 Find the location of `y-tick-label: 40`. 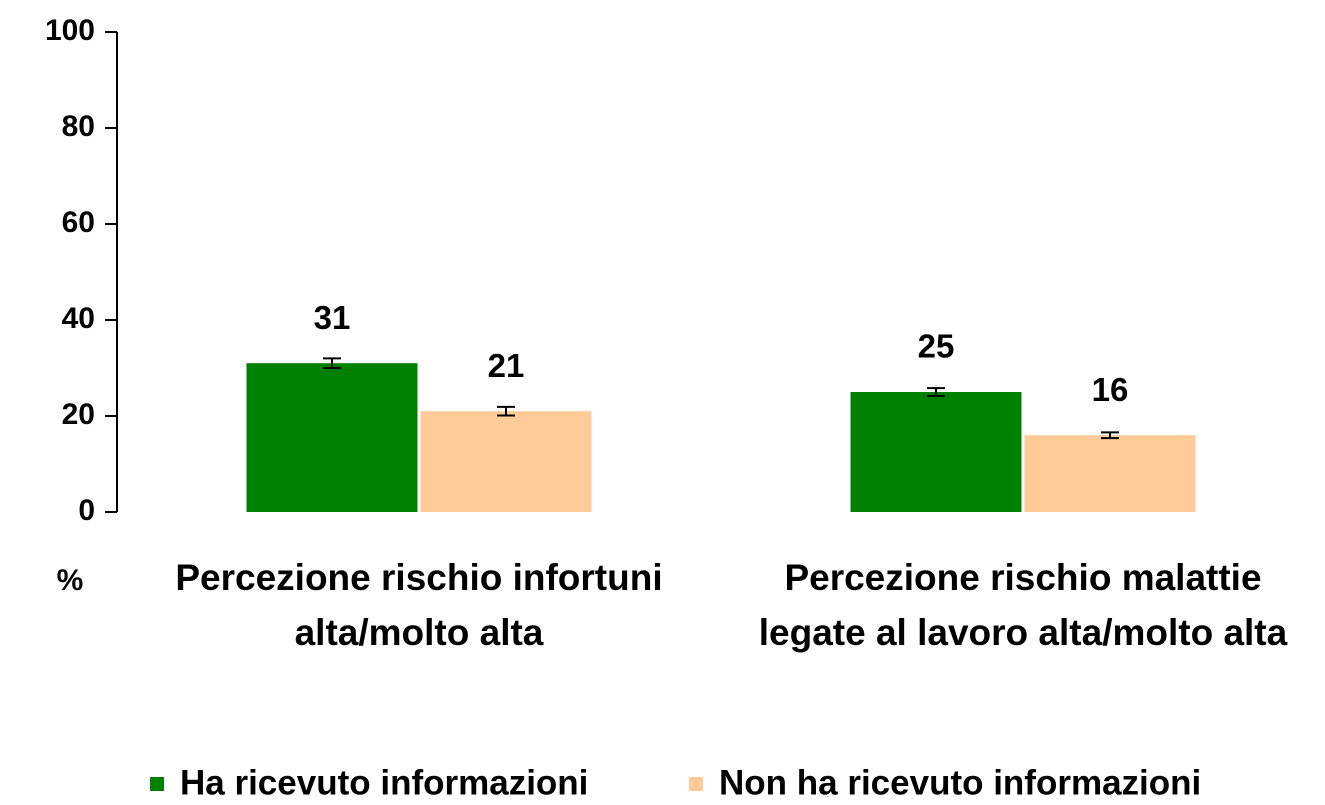

y-tick-label: 40 is located at coordinates (78, 318).